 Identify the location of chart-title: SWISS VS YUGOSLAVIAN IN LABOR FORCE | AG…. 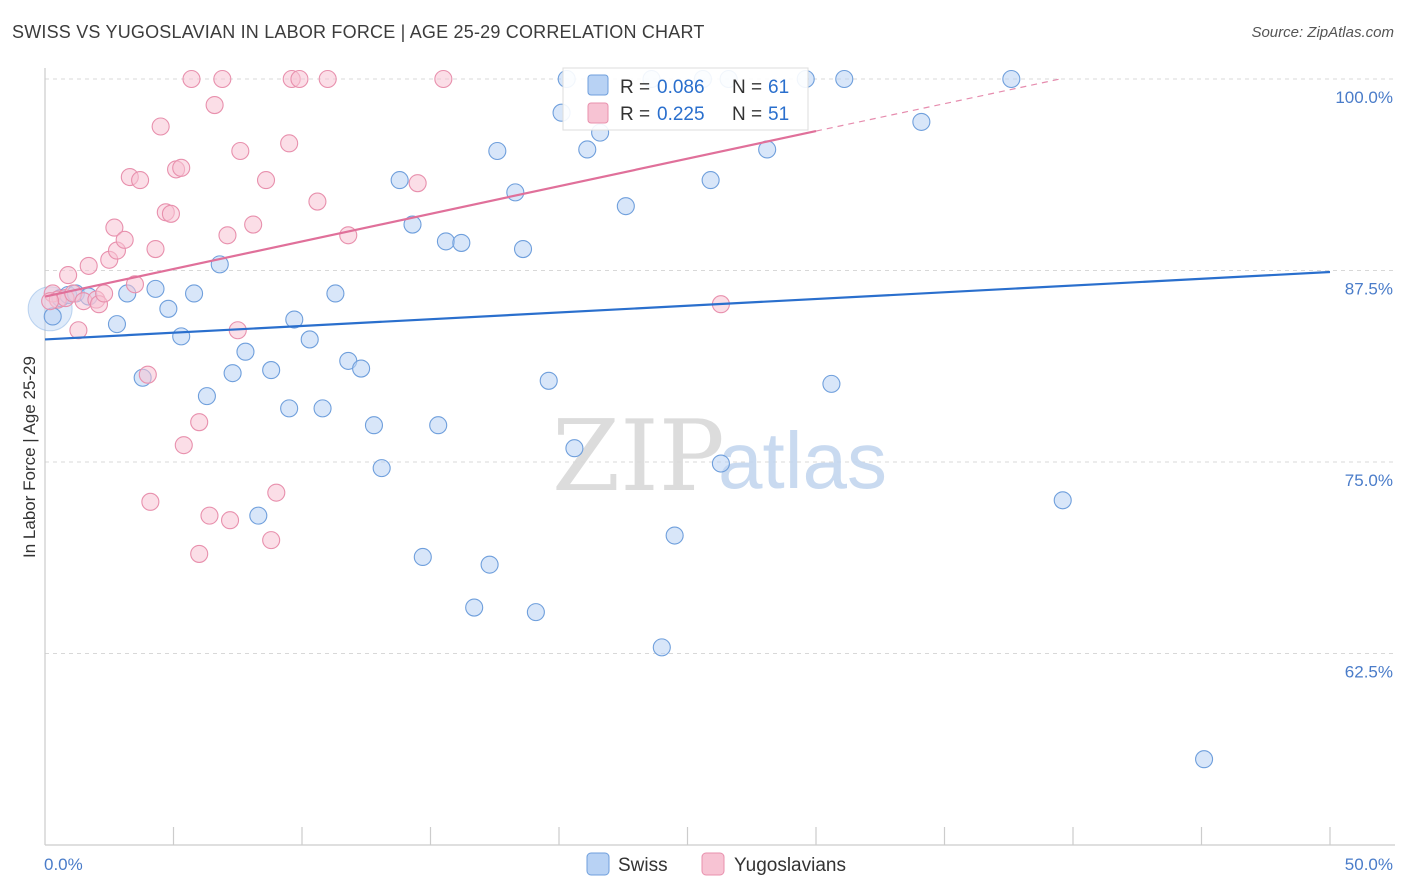
(358, 32).